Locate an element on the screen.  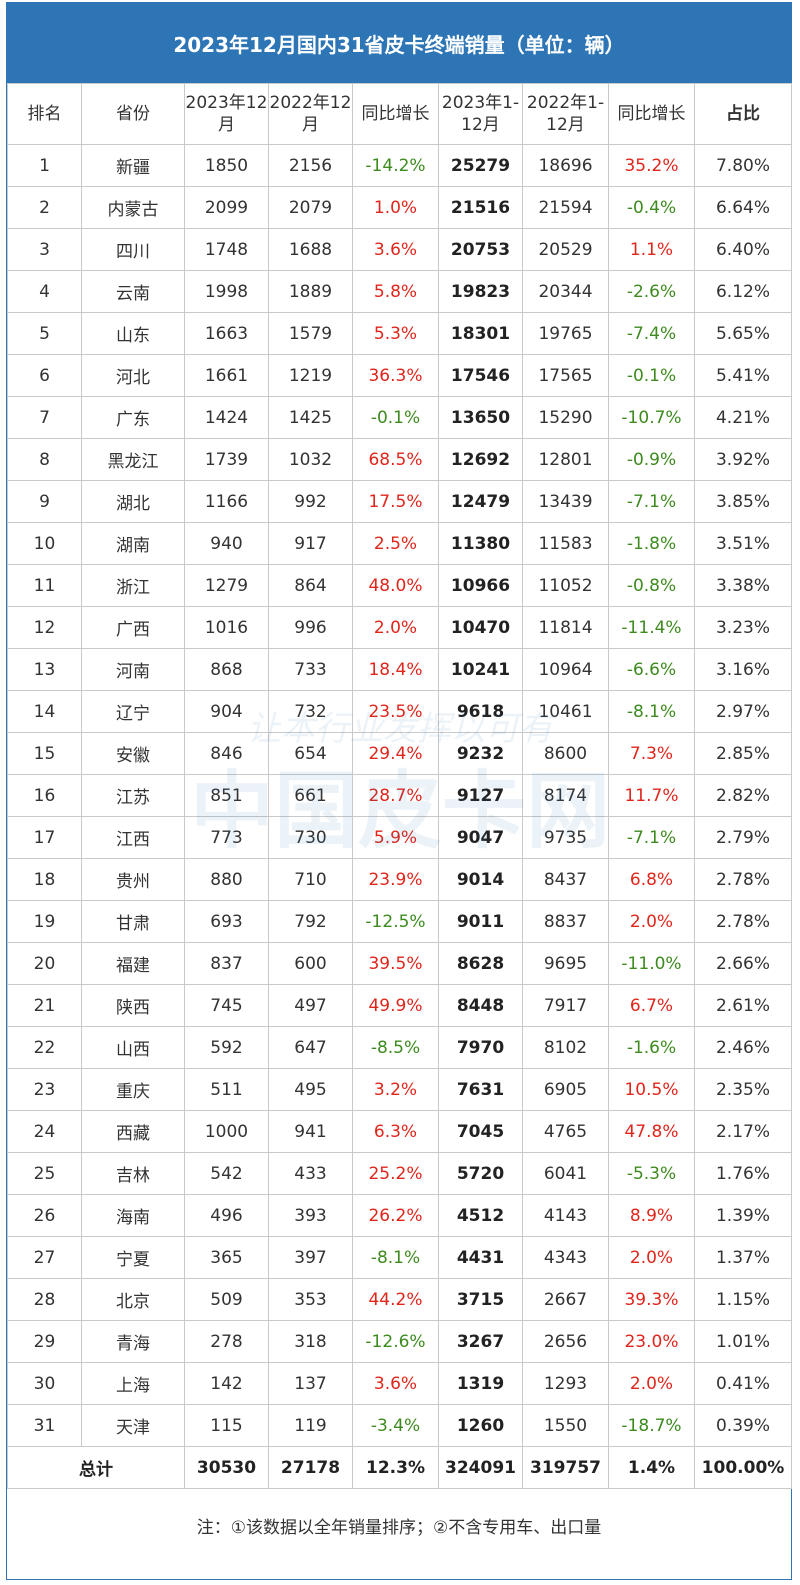
table-row: 18 贵州 880 710 23.9% 9014 8437 6.8% 2.78% is located at coordinates (399, 879).